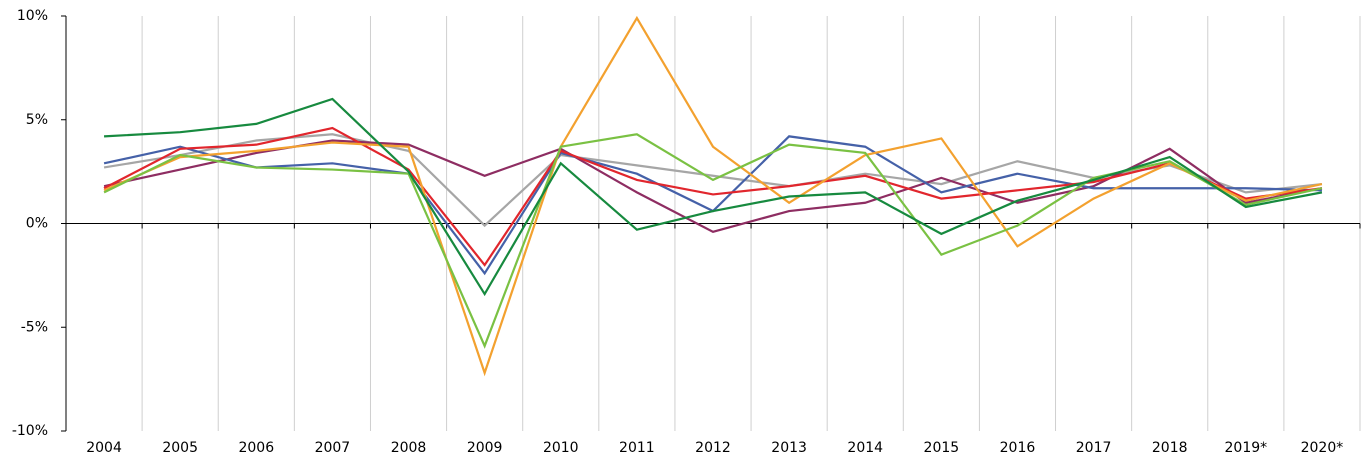  I want to click on x-tick-label: 2015, so click(942, 448).